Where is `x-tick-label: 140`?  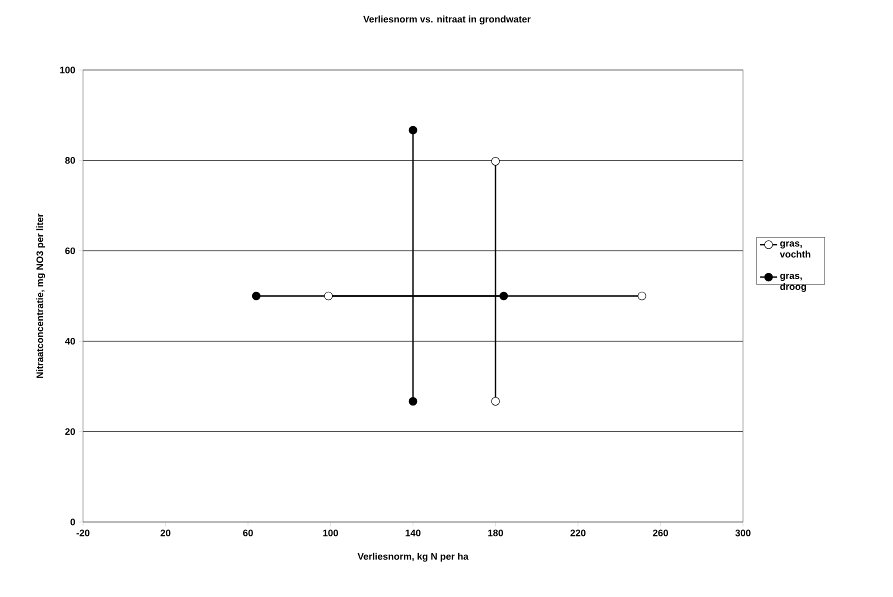 x-tick-label: 140 is located at coordinates (413, 533).